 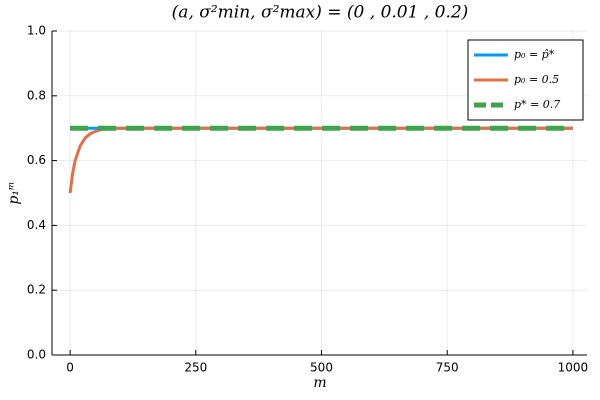 What do you see at coordinates (36, 290) in the screenshot?
I see `y-tick-label: 0.2` at bounding box center [36, 290].